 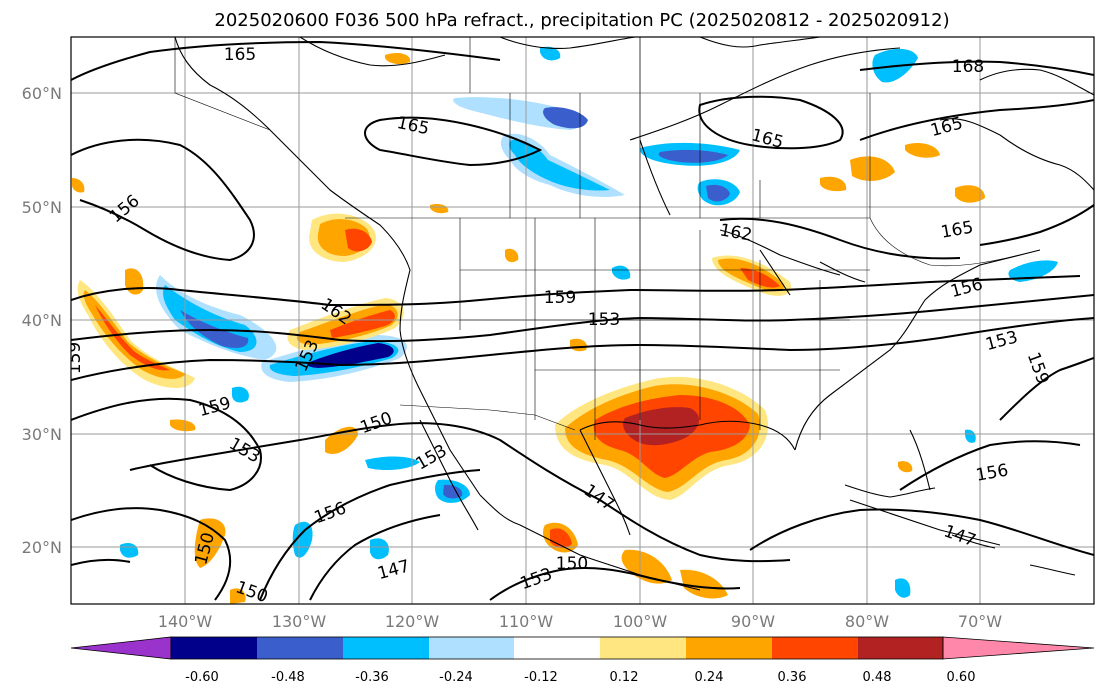 What do you see at coordinates (753, 621) in the screenshot?
I see `lon-label: 90°W` at bounding box center [753, 621].